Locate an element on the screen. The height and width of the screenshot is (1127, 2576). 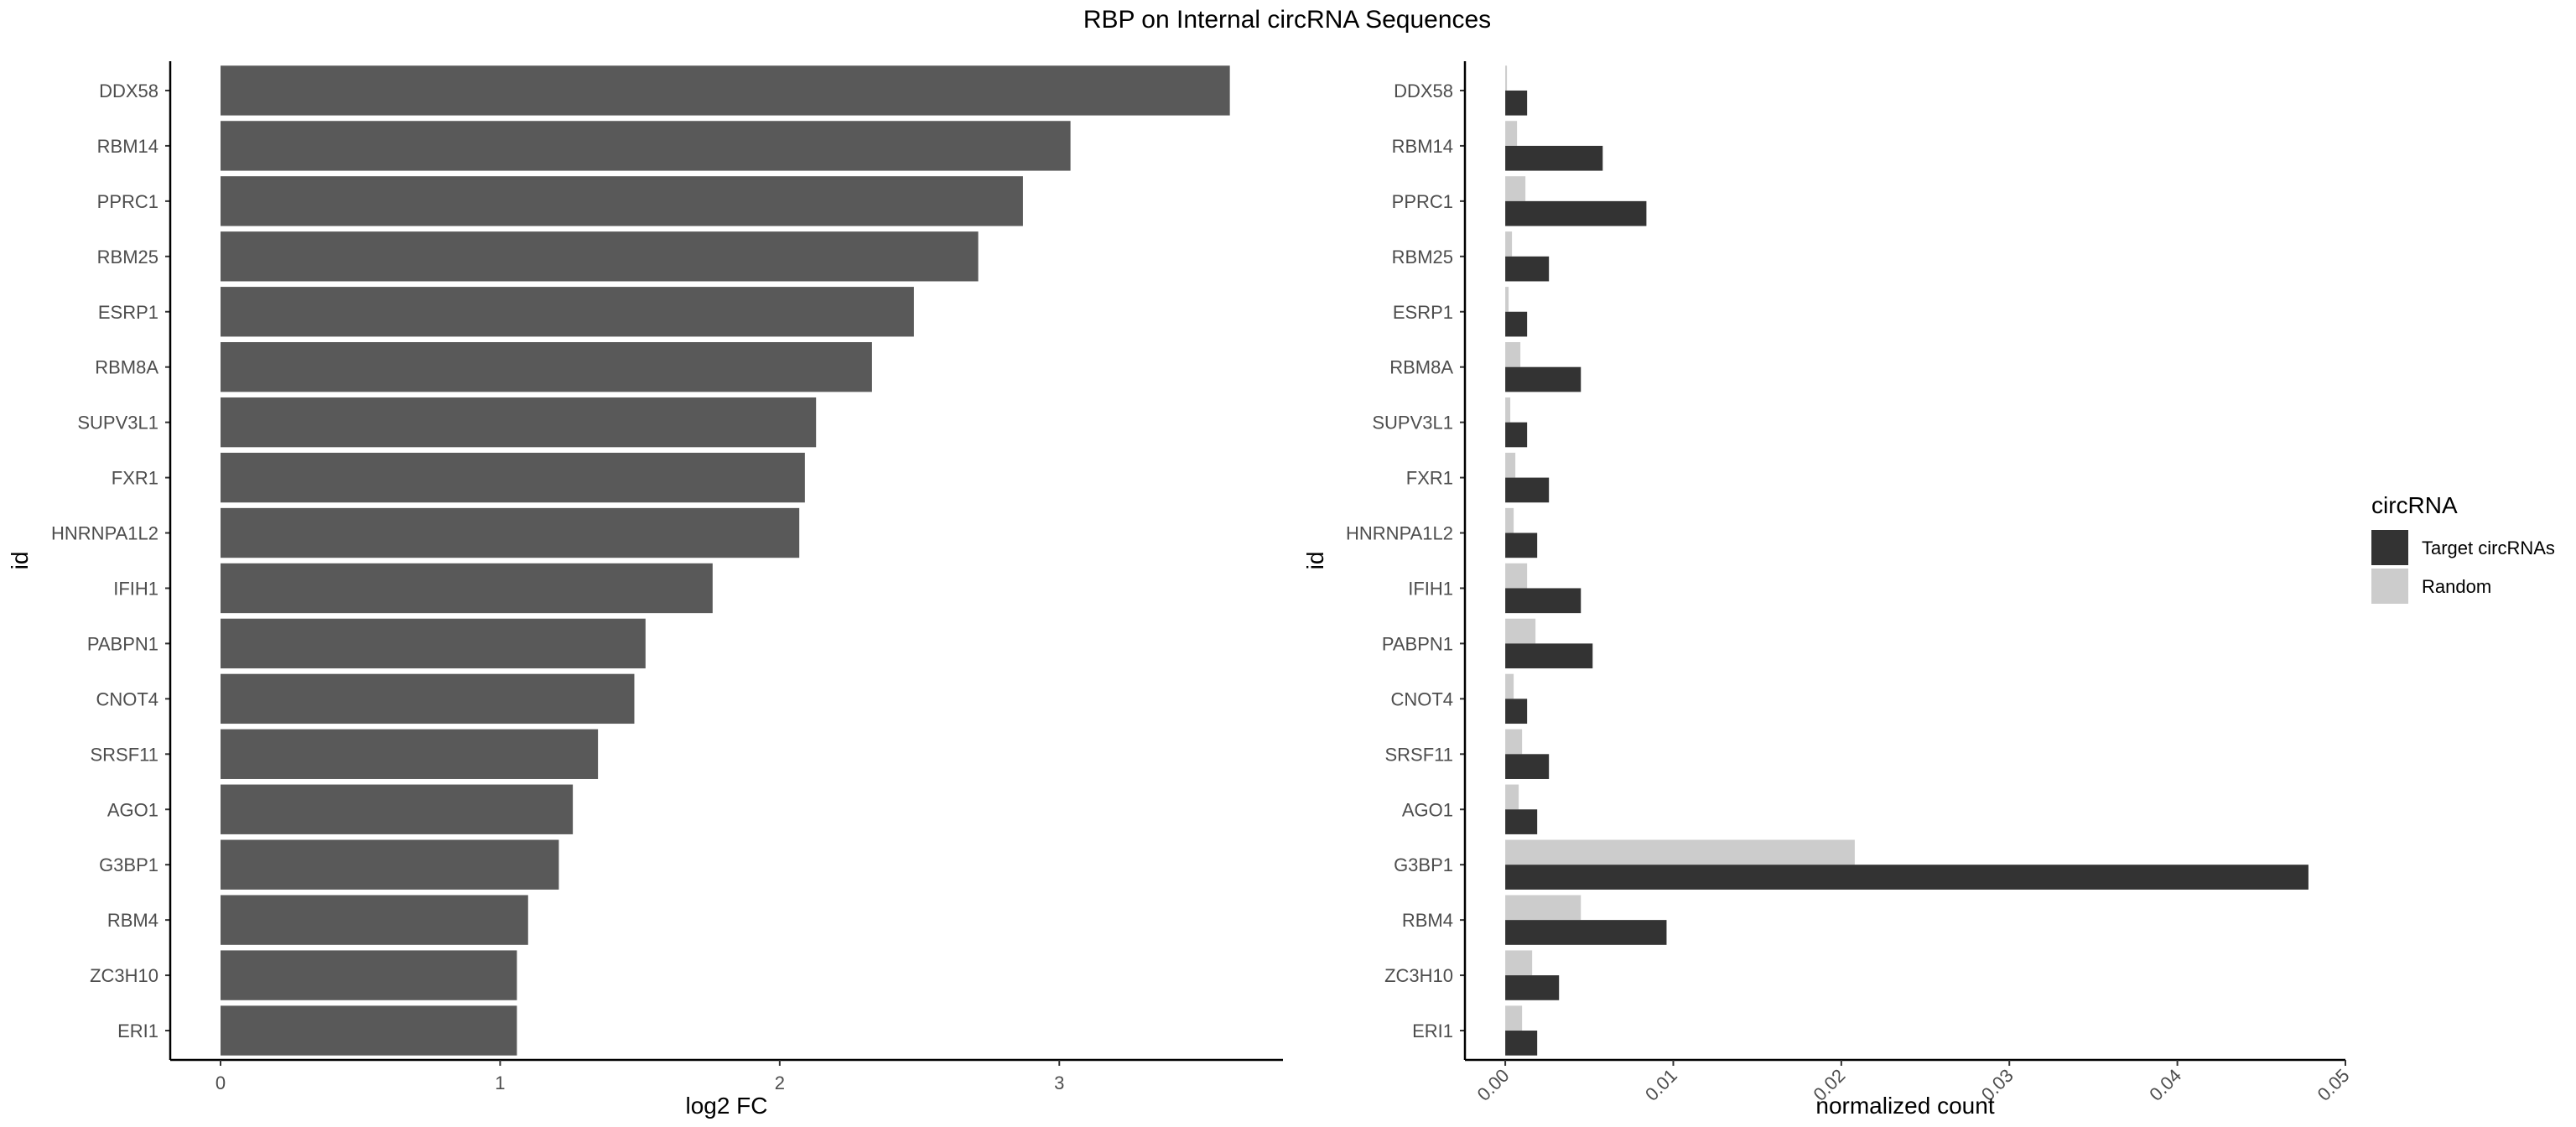
bar-target-zc3h10 is located at coordinates (1532, 987).